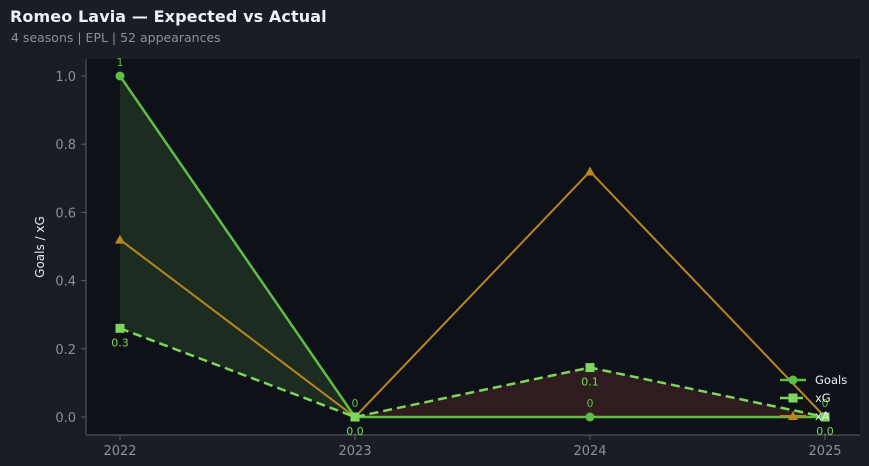 The image size is (869, 466). I want to click on x-tick-label: 2022, so click(119, 451).